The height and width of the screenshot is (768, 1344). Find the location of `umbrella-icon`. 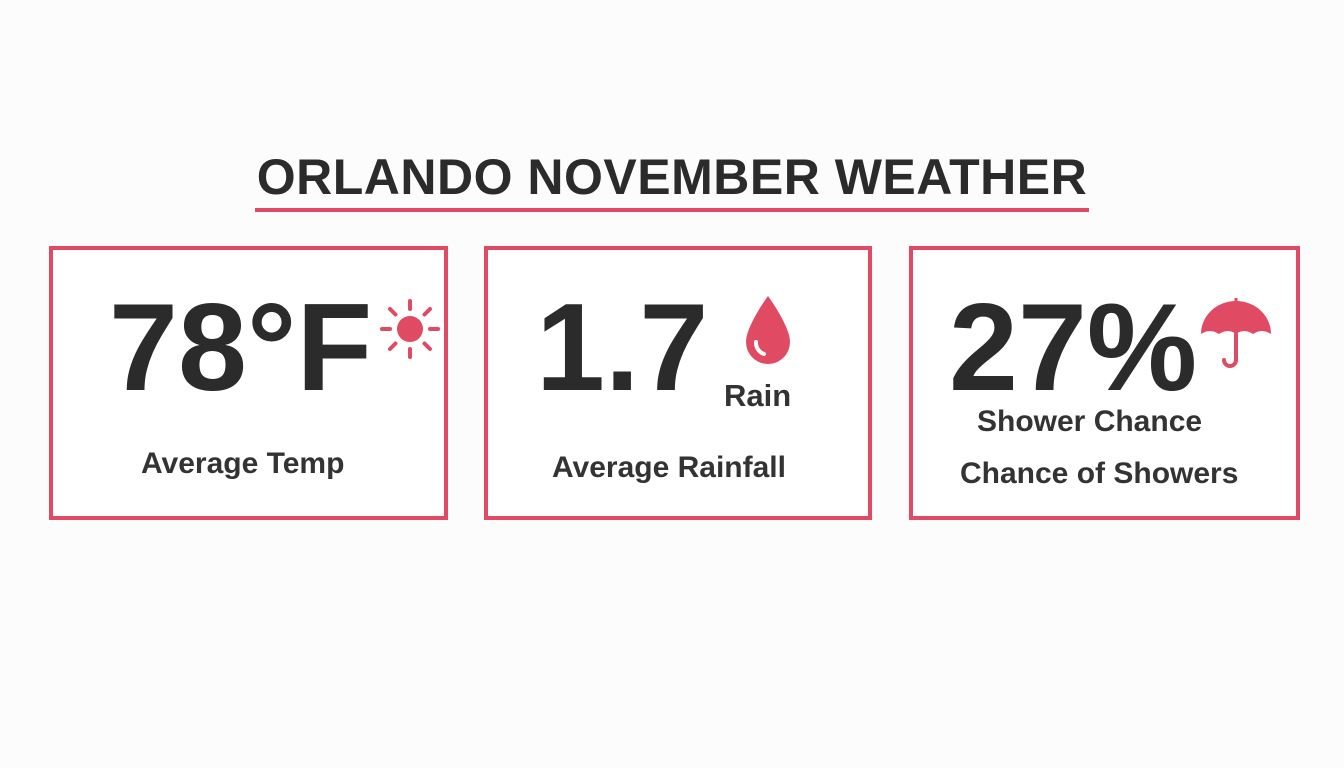

umbrella-icon is located at coordinates (1236, 333).